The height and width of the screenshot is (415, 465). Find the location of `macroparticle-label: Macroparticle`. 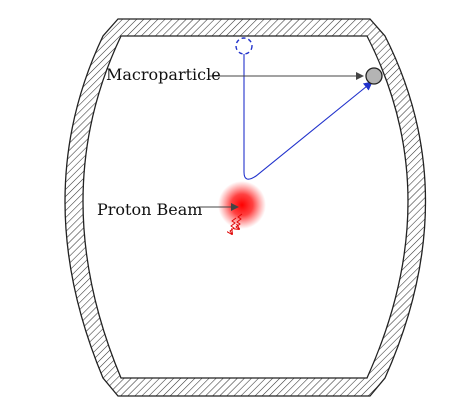

macroparticle-label: Macroparticle is located at coordinates (163, 74).